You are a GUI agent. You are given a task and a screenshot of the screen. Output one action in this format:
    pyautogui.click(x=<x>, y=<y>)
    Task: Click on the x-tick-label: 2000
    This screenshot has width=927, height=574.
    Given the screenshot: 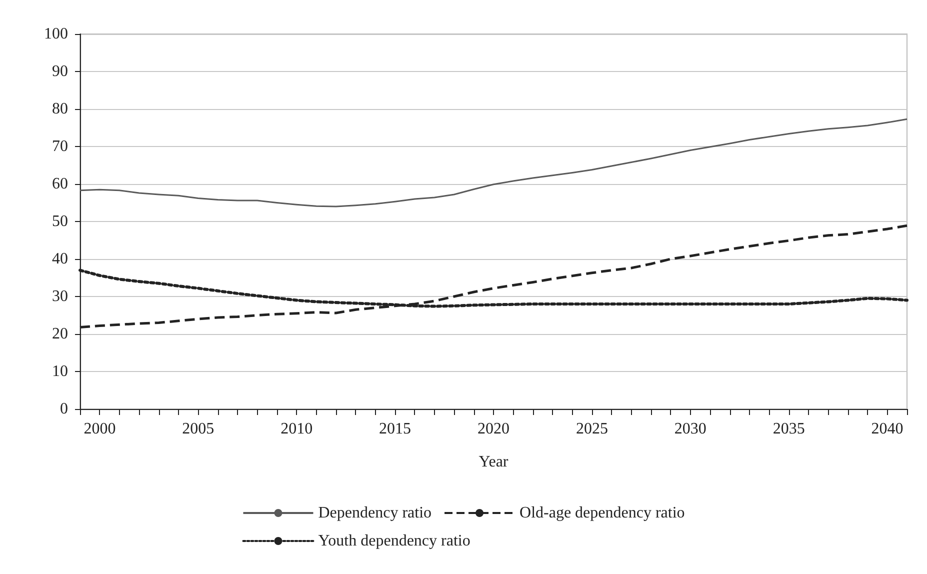 What is the action you would take?
    pyautogui.click(x=100, y=429)
    